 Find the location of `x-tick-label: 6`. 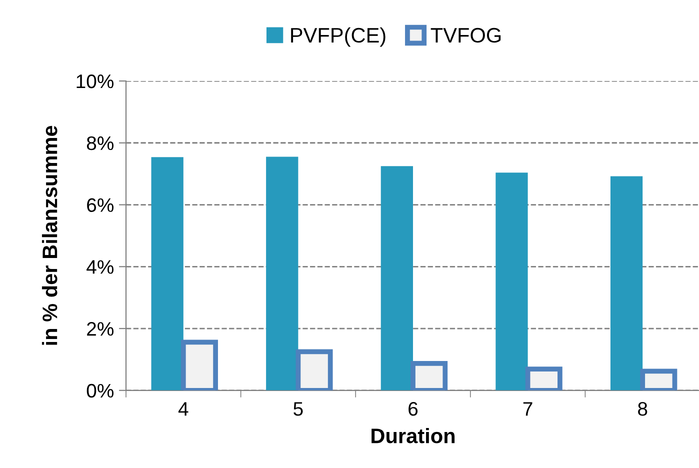

x-tick-label: 6 is located at coordinates (413, 409).